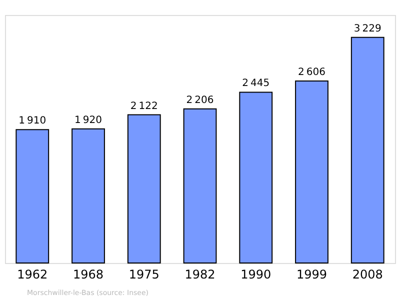 Image resolution: width=400 pixels, height=299 pixels. What do you see at coordinates (200, 275) in the screenshot?
I see `x-tick-label: 1982` at bounding box center [200, 275].